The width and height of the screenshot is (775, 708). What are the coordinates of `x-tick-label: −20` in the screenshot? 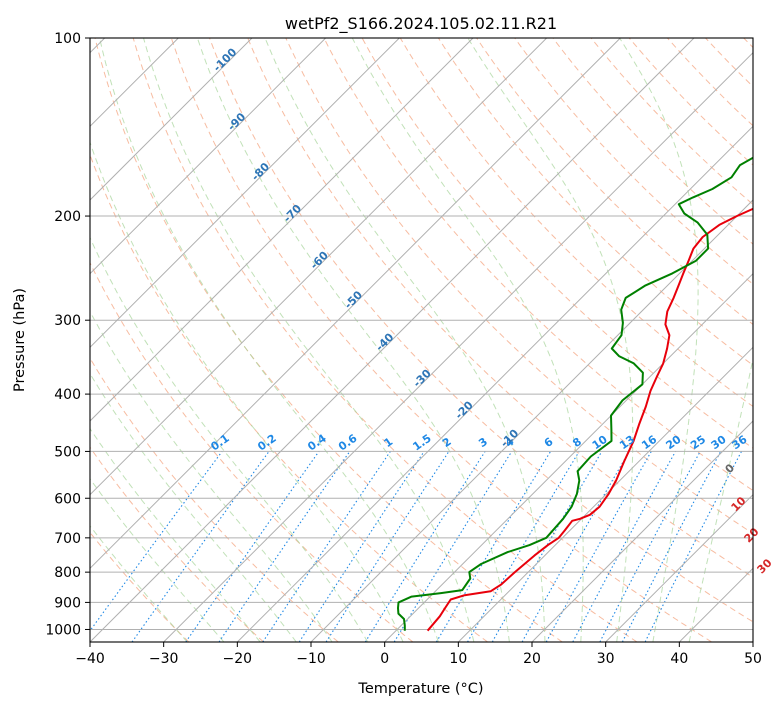 It's located at (238, 659).